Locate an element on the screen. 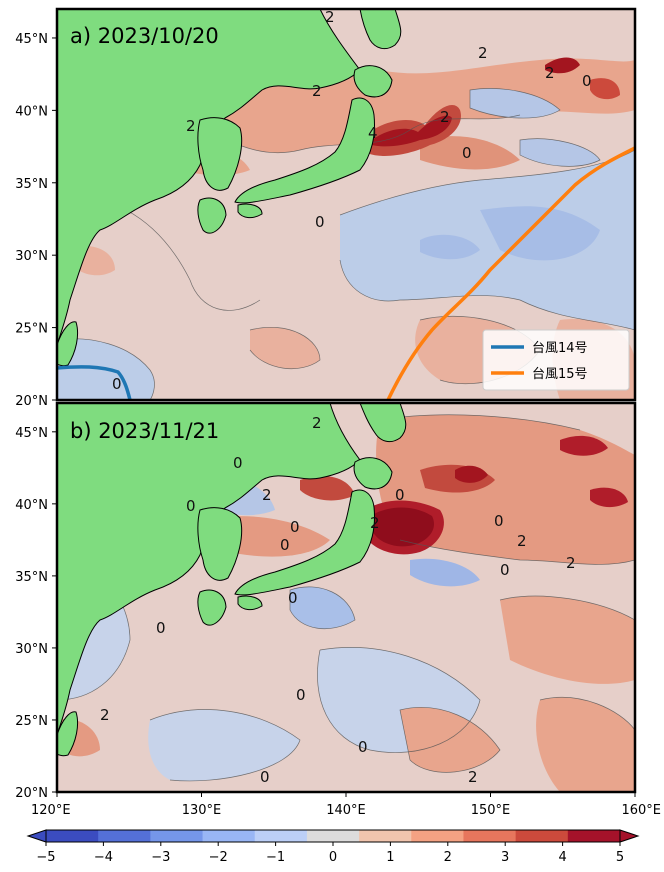  colorbar-extend-max is located at coordinates (629, 836).